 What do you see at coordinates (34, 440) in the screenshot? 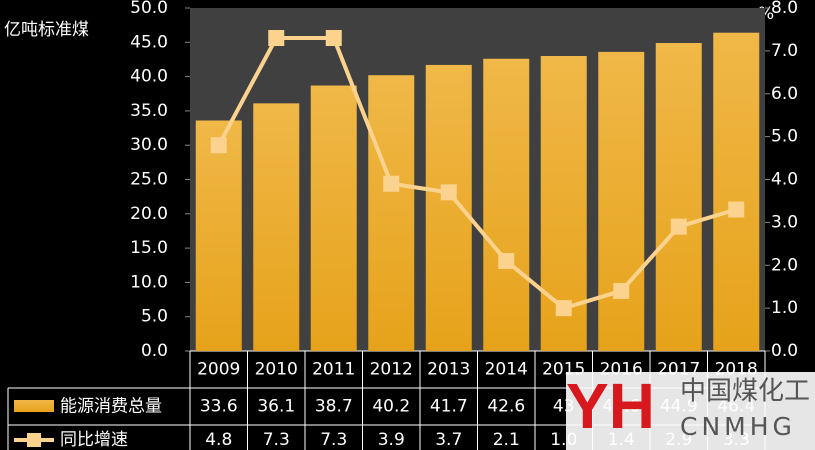
I see `legend-marker` at bounding box center [34, 440].